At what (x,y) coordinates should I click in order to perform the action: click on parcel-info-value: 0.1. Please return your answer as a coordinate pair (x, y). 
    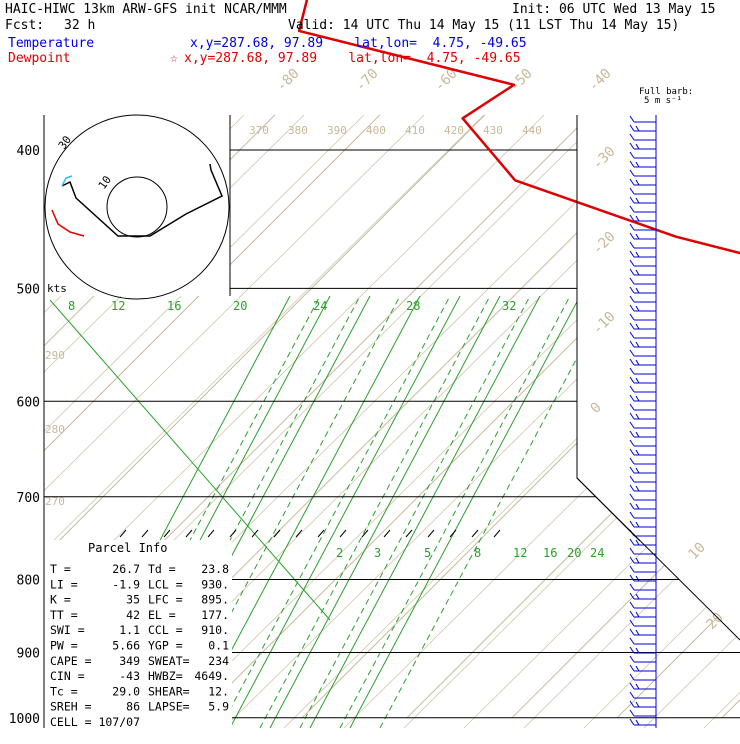
    Looking at the image, I should click on (218, 646).